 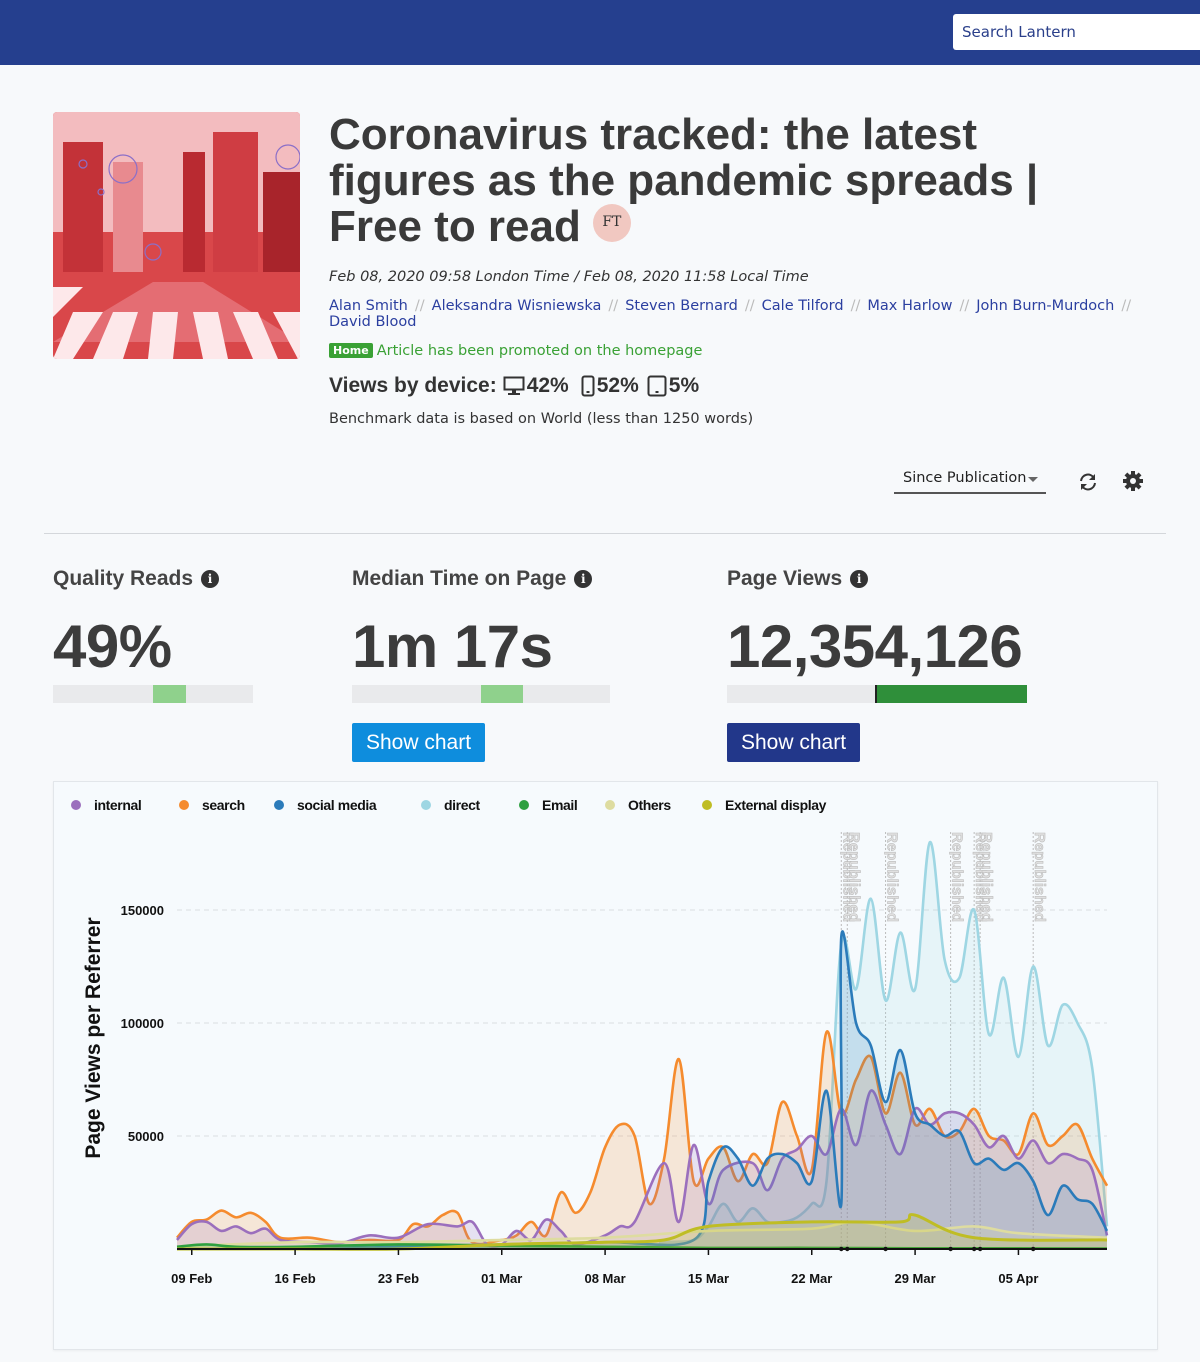 I want to click on series-area-internal, so click(x=642, y=1169).